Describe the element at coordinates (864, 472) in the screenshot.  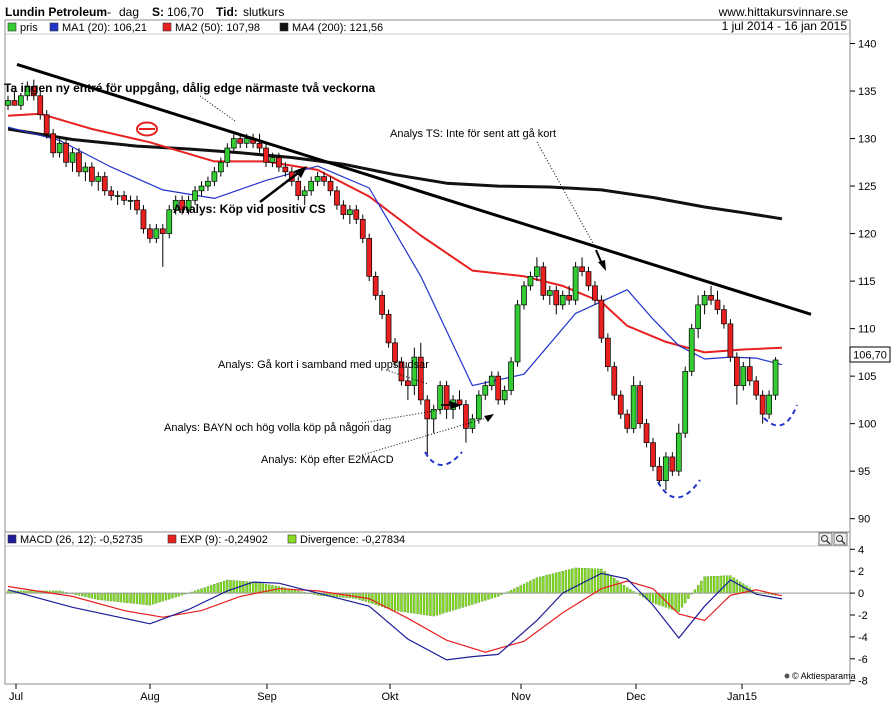
I see `y-tick-label: 95` at that location.